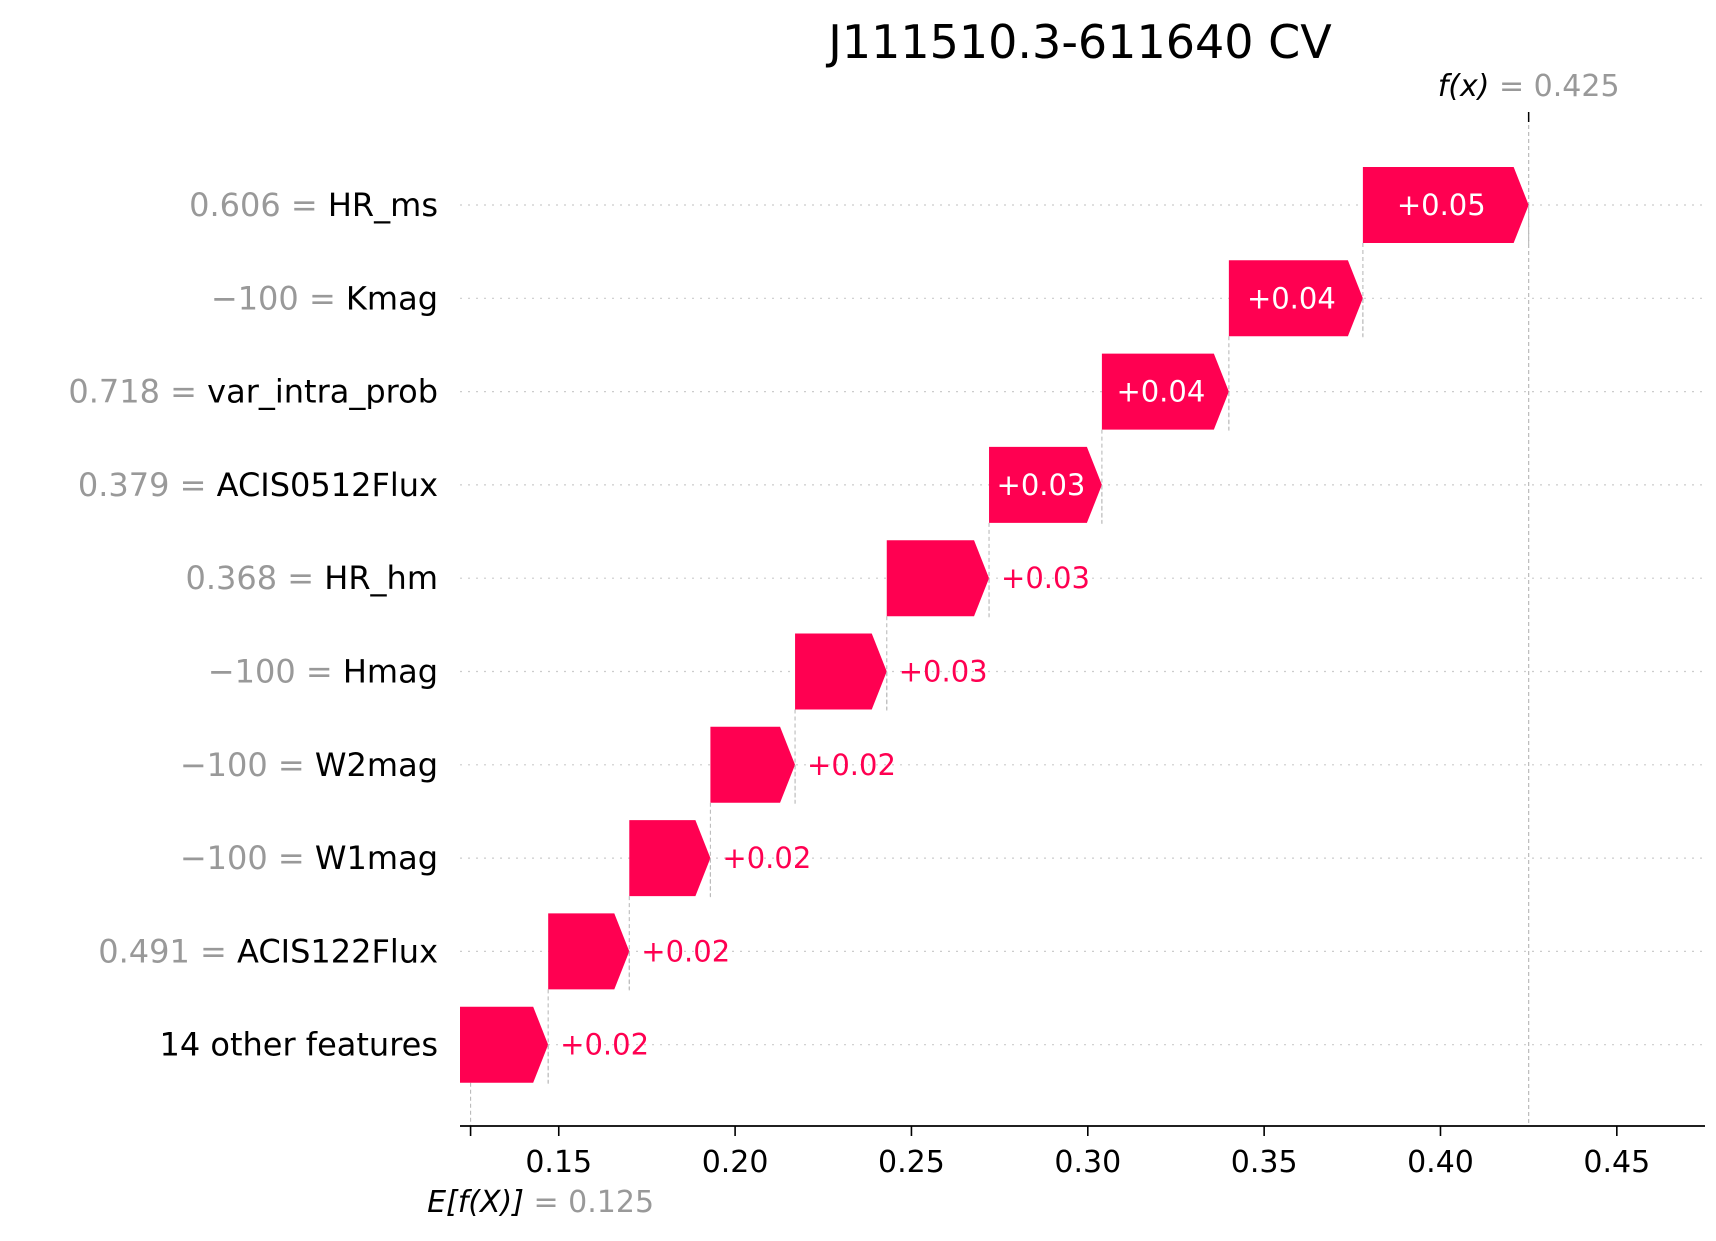 The height and width of the screenshot is (1241, 1716). I want to click on base-label: E[f(X)], so click(480, 1202).